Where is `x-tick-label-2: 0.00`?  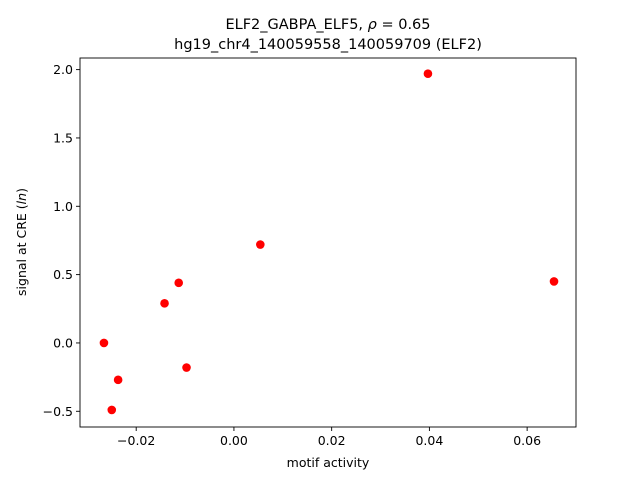
x-tick-label-2: 0.00 is located at coordinates (234, 440).